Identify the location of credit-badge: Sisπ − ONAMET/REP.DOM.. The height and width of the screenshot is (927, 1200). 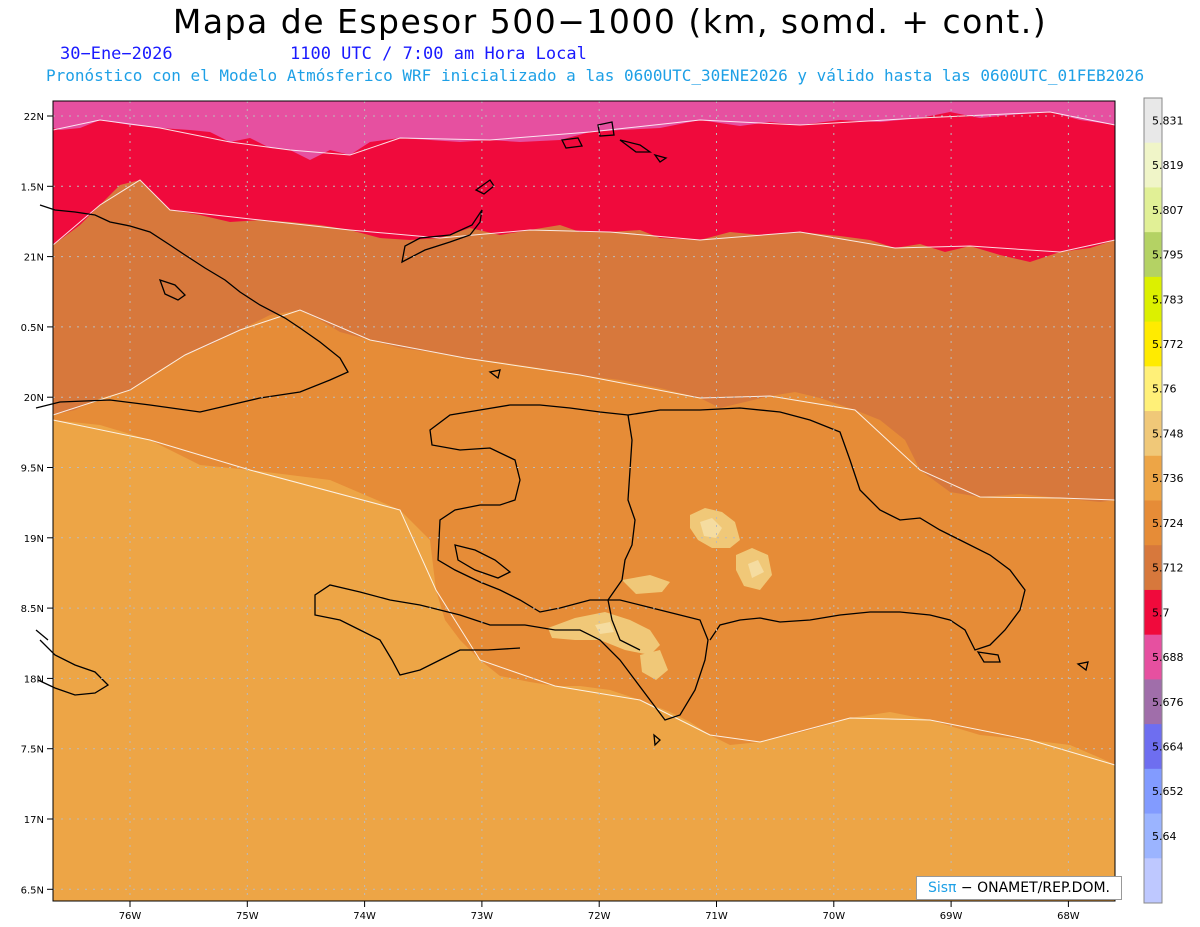
(1019, 888).